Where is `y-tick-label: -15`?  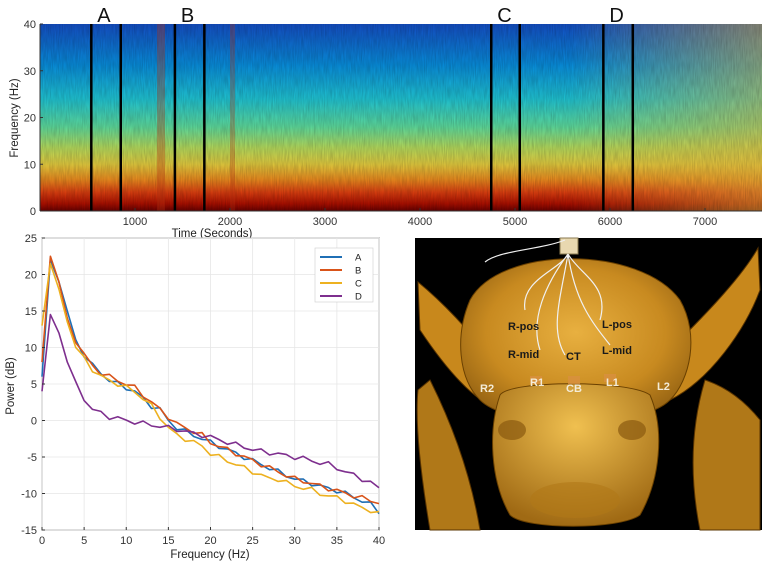
y-tick-label: -15 is located at coordinates (29, 531).